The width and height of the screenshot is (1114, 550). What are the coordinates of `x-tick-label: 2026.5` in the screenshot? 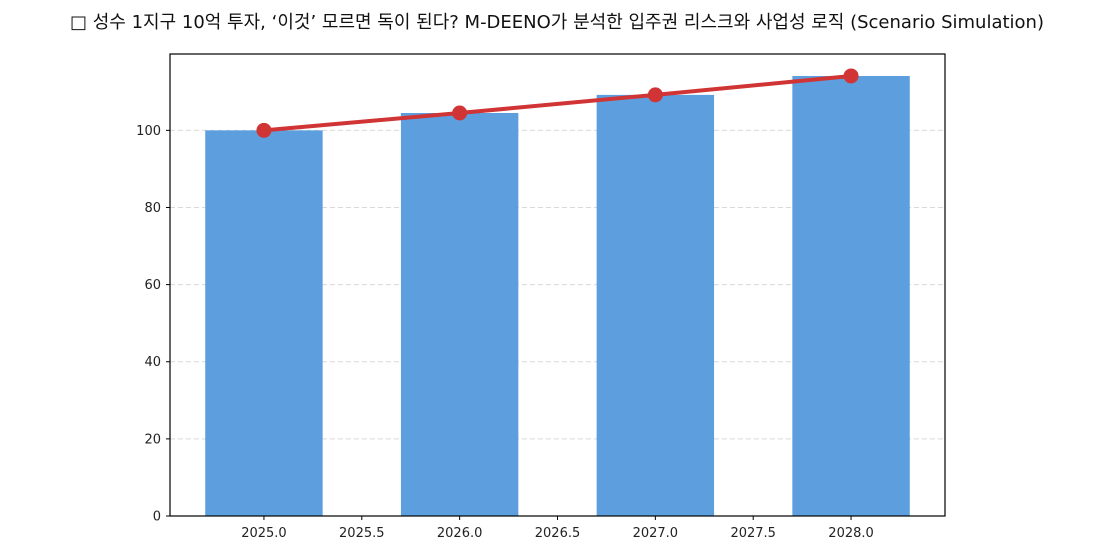 It's located at (558, 533).